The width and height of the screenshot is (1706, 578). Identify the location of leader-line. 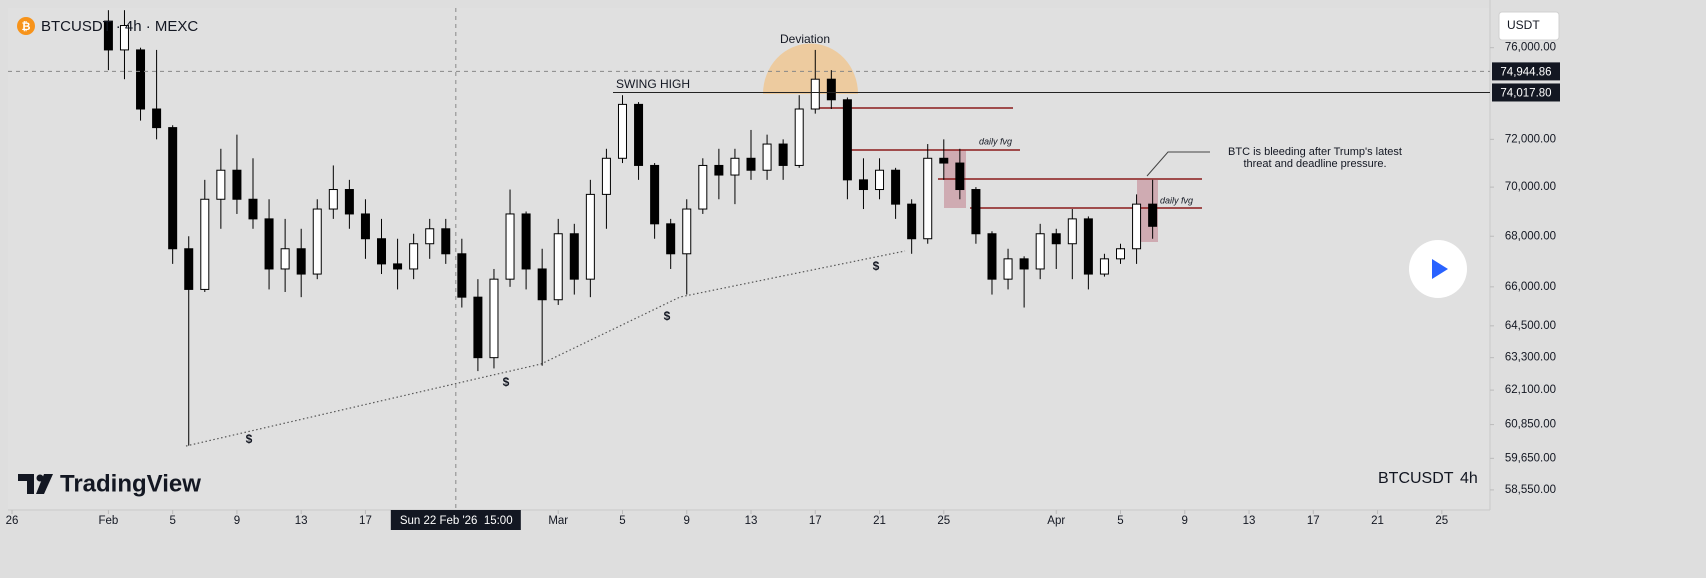
(1178, 164).